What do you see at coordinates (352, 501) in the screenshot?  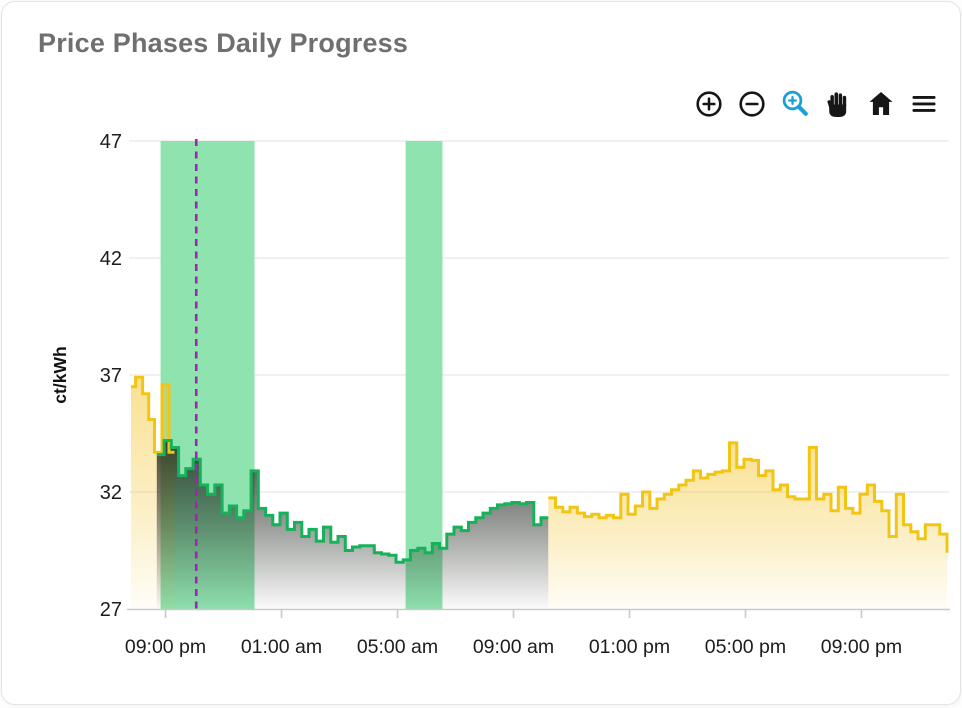 I see `price-cheap-night-line` at bounding box center [352, 501].